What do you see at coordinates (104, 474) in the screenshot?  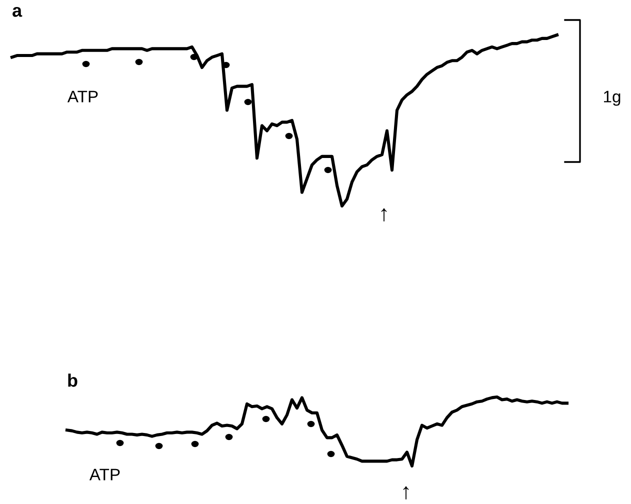 I see `text: ATP` at bounding box center [104, 474].